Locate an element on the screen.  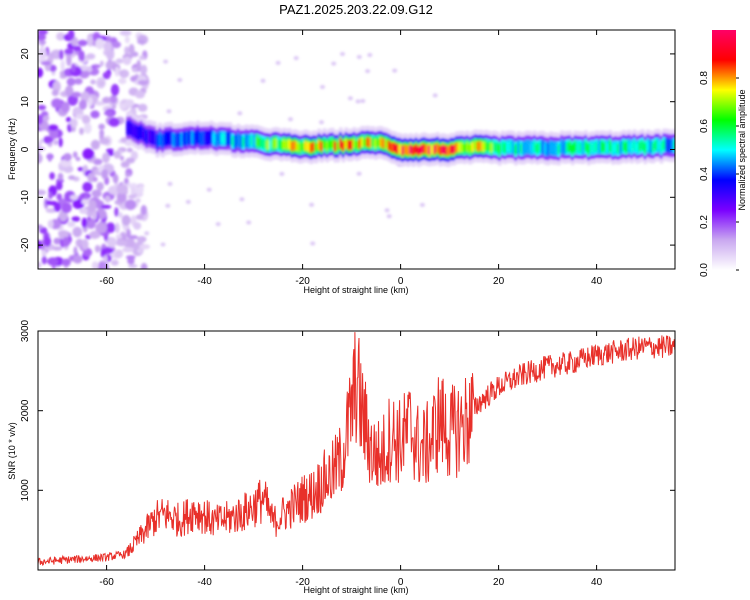
y-tick-label: 0 is located at coordinates (25, 149).